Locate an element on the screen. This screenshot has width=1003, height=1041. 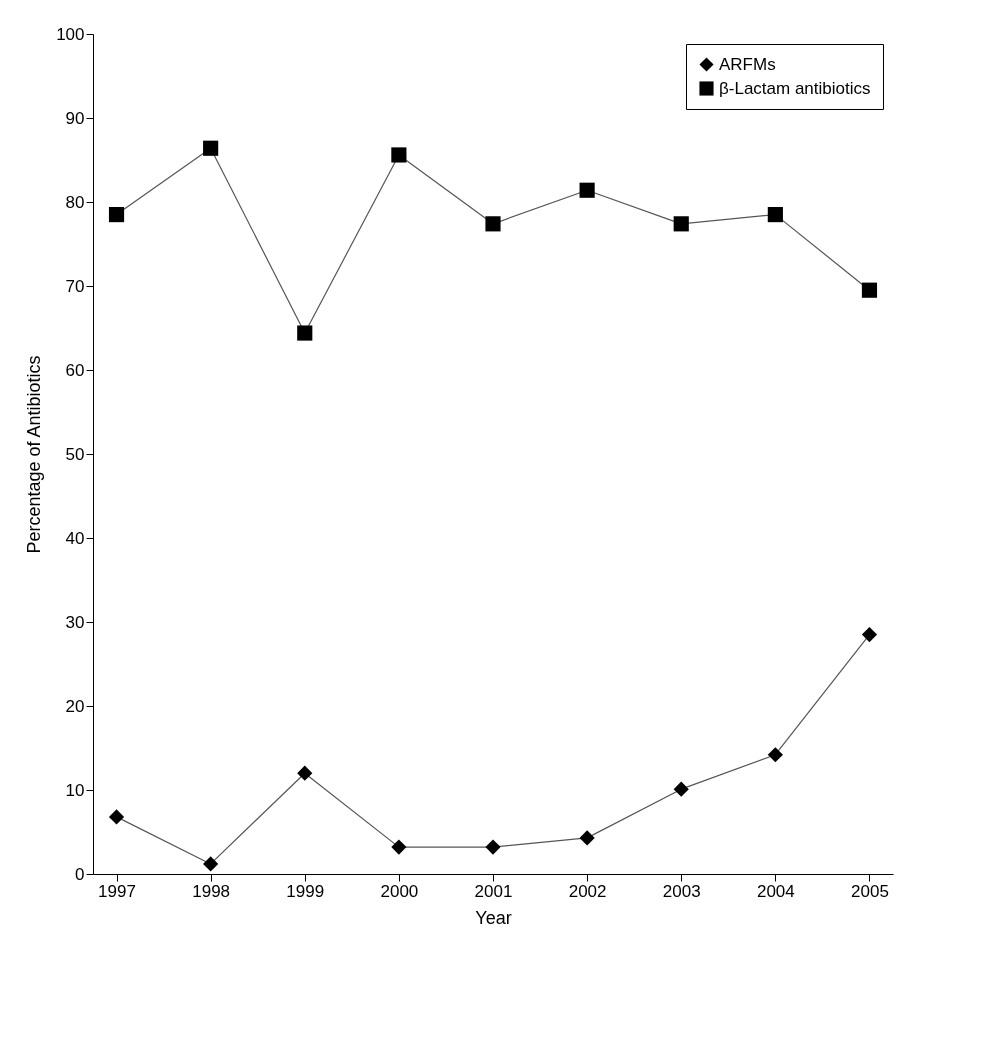
x-tick-label: 2002 is located at coordinates (587, 891).